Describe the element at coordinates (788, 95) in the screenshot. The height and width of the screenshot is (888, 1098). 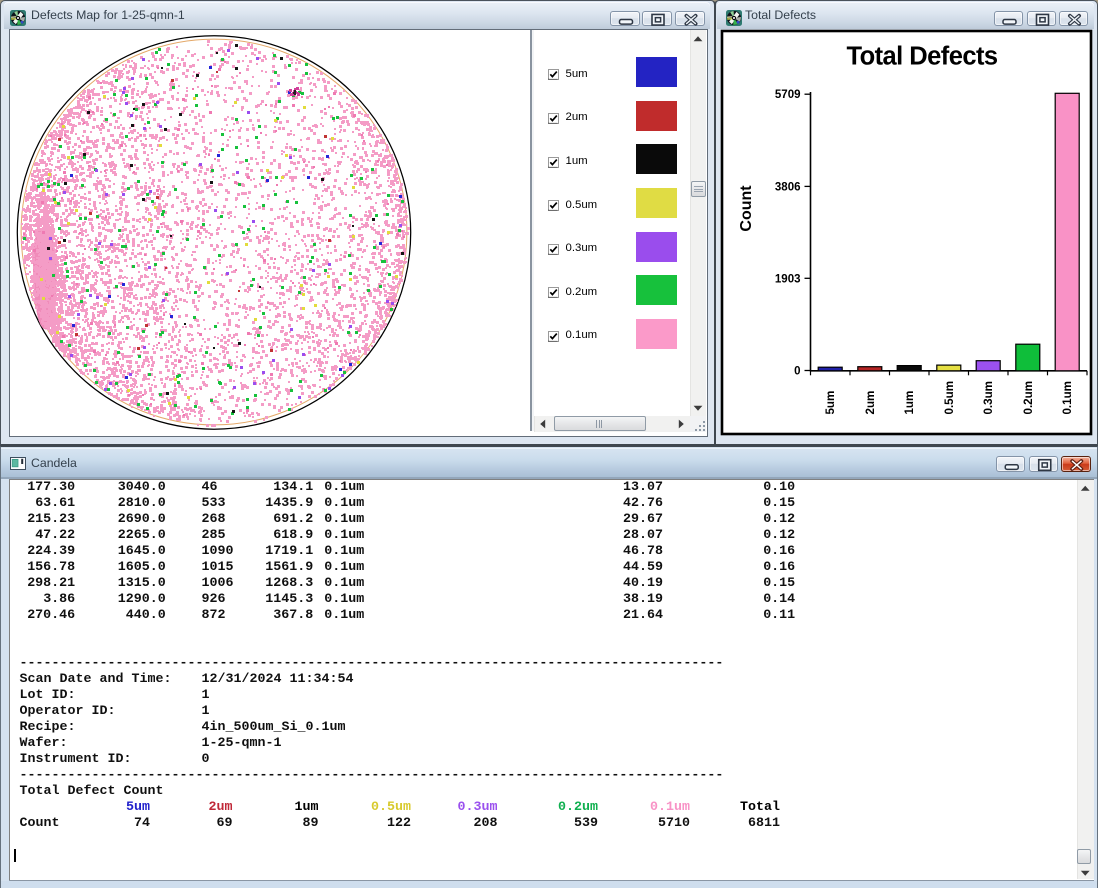
I see `svg-text: 5709` at that location.